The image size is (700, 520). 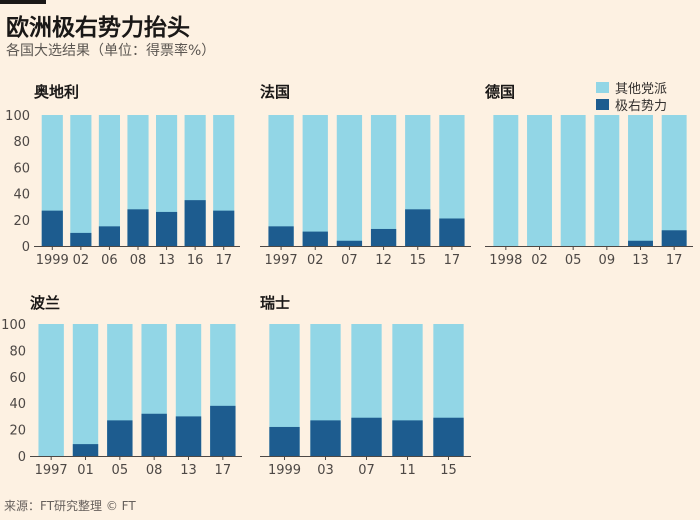 I want to click on x-tick-label: 01, so click(x=85, y=470).